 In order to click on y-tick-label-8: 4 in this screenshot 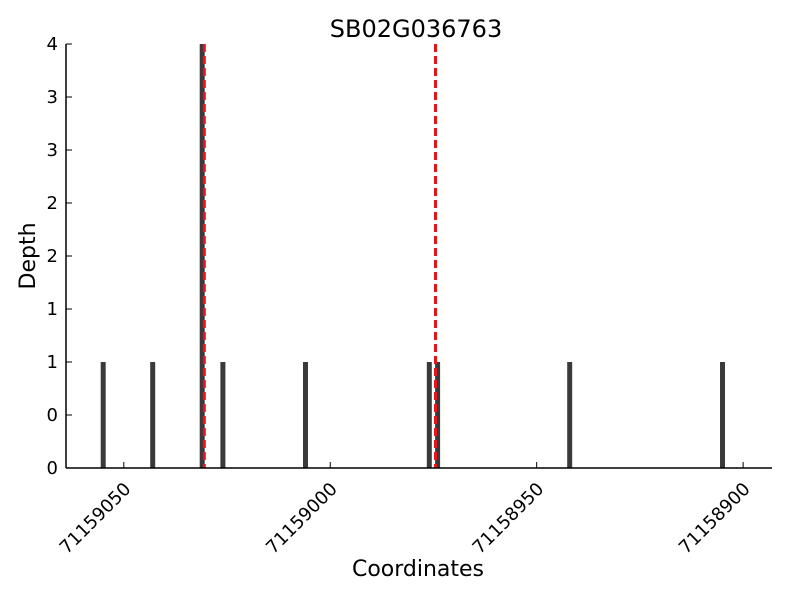, I will do `click(52, 44)`.